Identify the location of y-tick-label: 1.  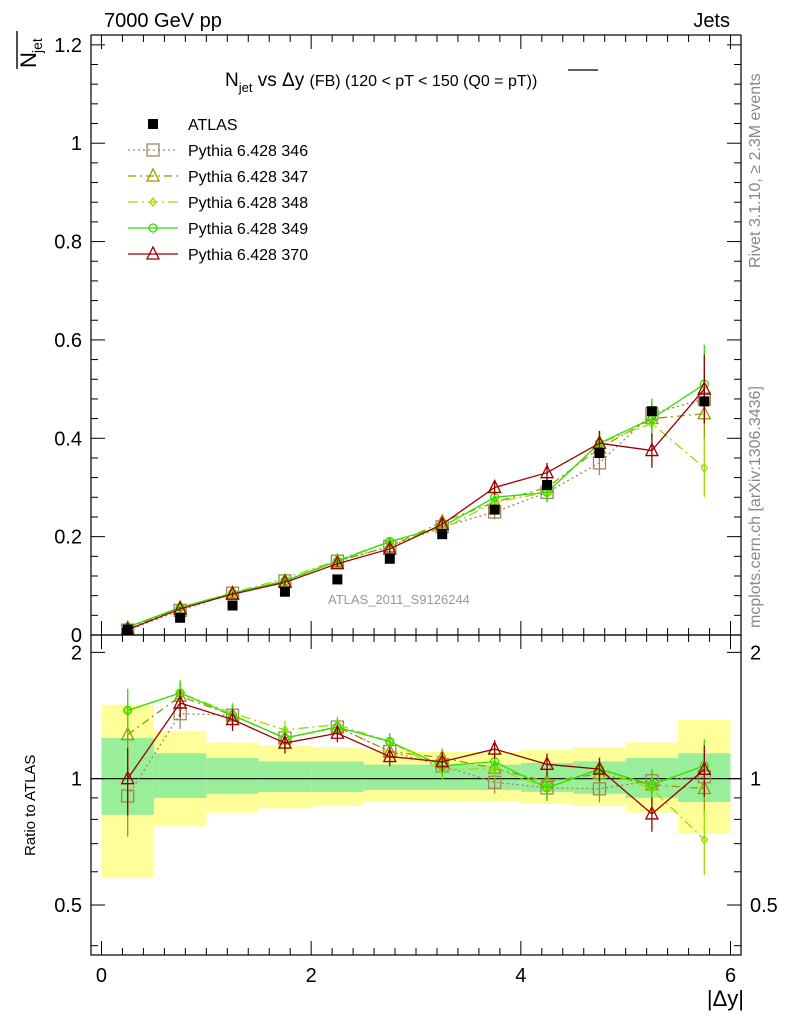
(76, 144).